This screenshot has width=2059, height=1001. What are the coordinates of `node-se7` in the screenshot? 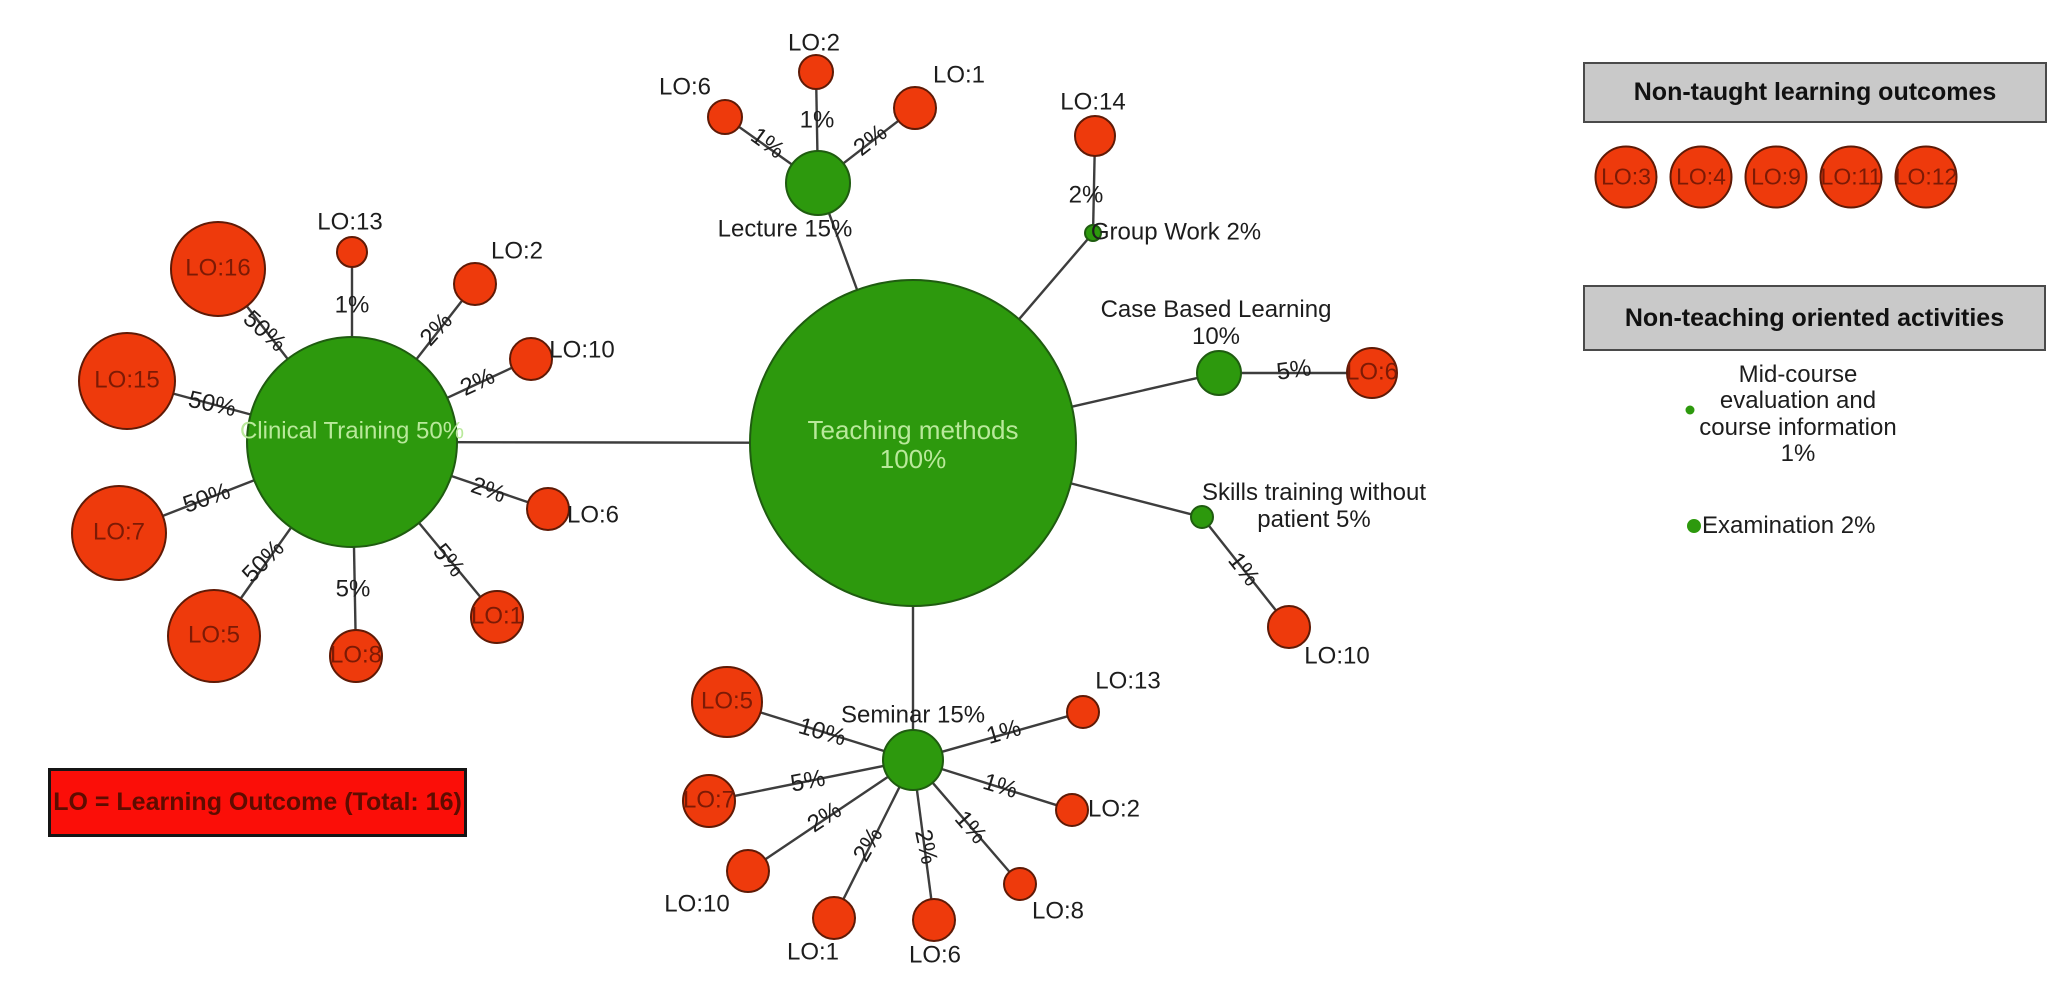 It's located at (709, 801).